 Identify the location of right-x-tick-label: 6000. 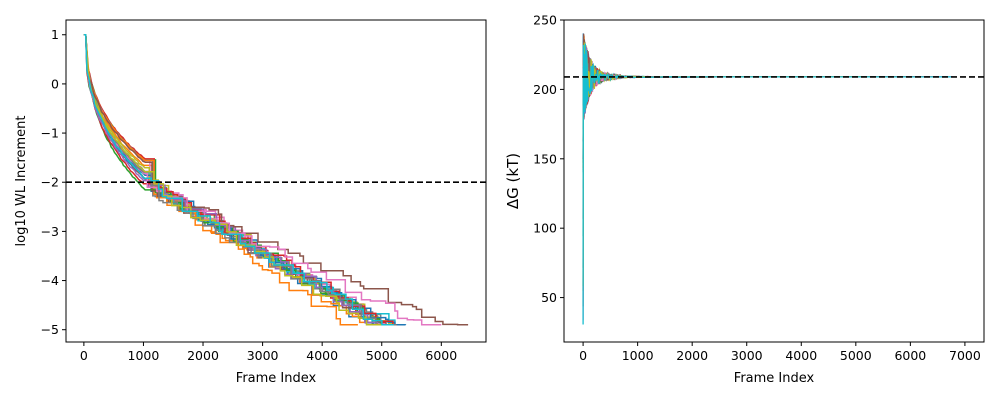
(910, 355).